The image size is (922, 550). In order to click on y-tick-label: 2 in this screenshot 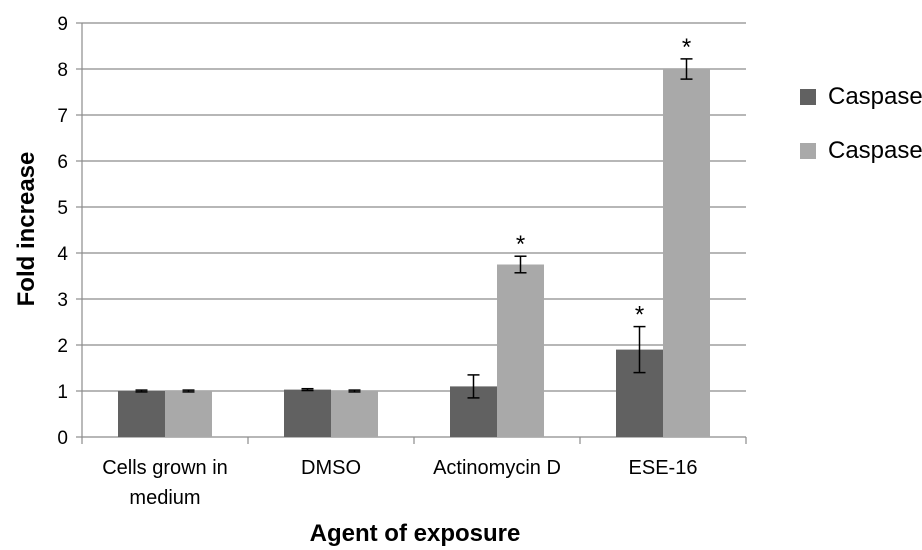, I will do `click(62, 346)`.